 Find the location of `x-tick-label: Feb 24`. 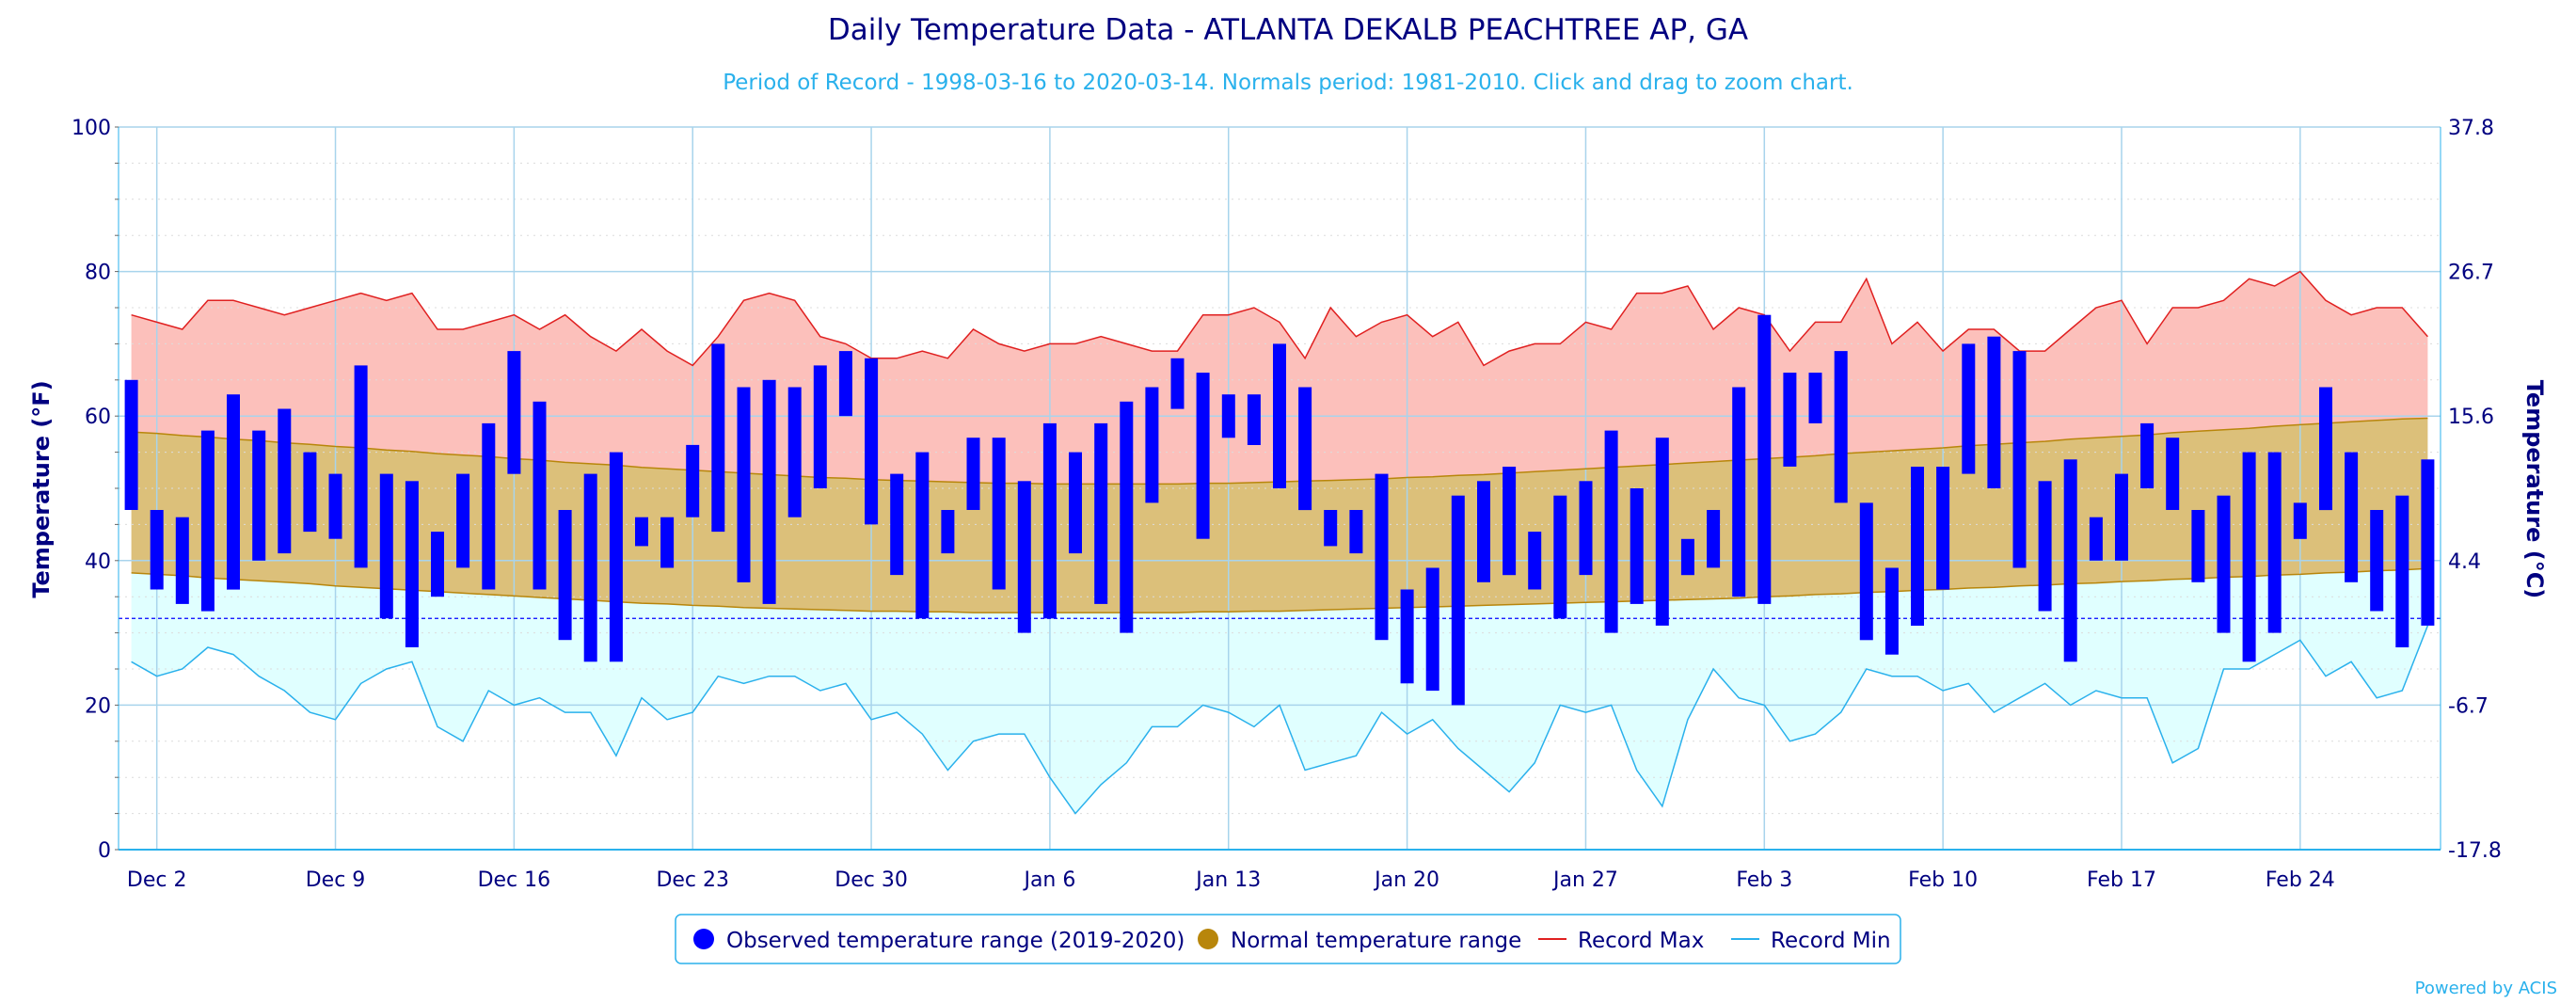

x-tick-label: Feb 24 is located at coordinates (2300, 880).